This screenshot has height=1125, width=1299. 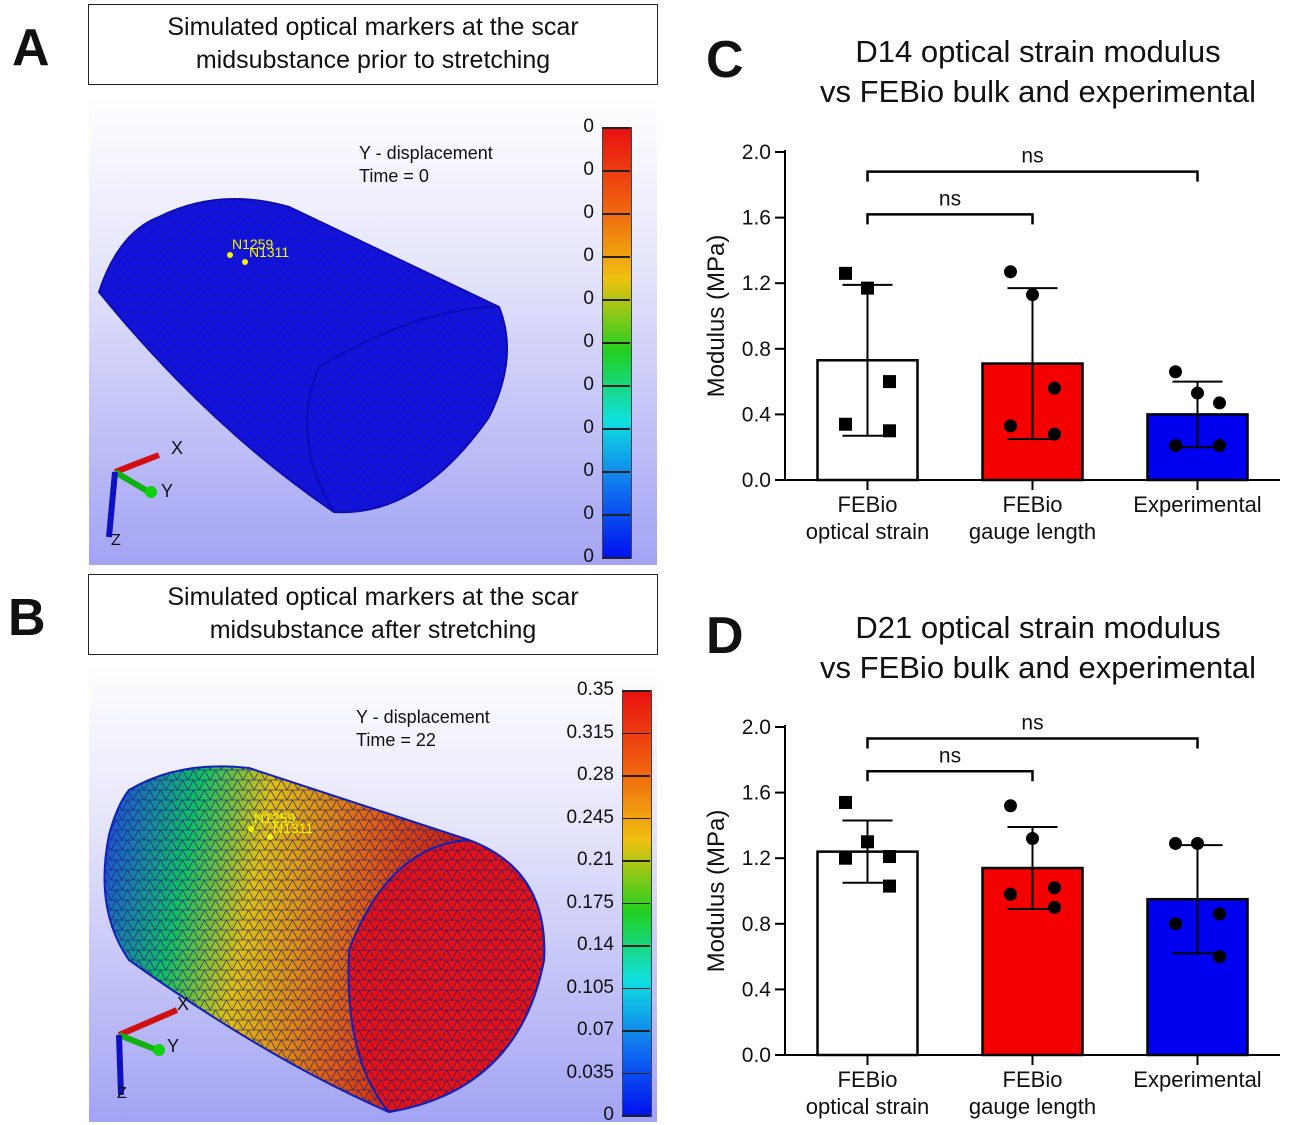 What do you see at coordinates (595, 944) in the screenshot?
I see `colorbar-tick-label: 0.14` at bounding box center [595, 944].